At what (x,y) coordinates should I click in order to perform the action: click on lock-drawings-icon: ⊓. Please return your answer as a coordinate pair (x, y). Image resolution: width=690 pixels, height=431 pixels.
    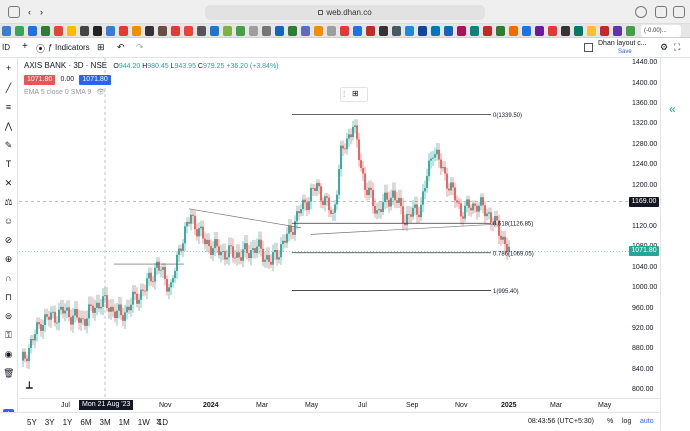
    Looking at the image, I should click on (8, 297).